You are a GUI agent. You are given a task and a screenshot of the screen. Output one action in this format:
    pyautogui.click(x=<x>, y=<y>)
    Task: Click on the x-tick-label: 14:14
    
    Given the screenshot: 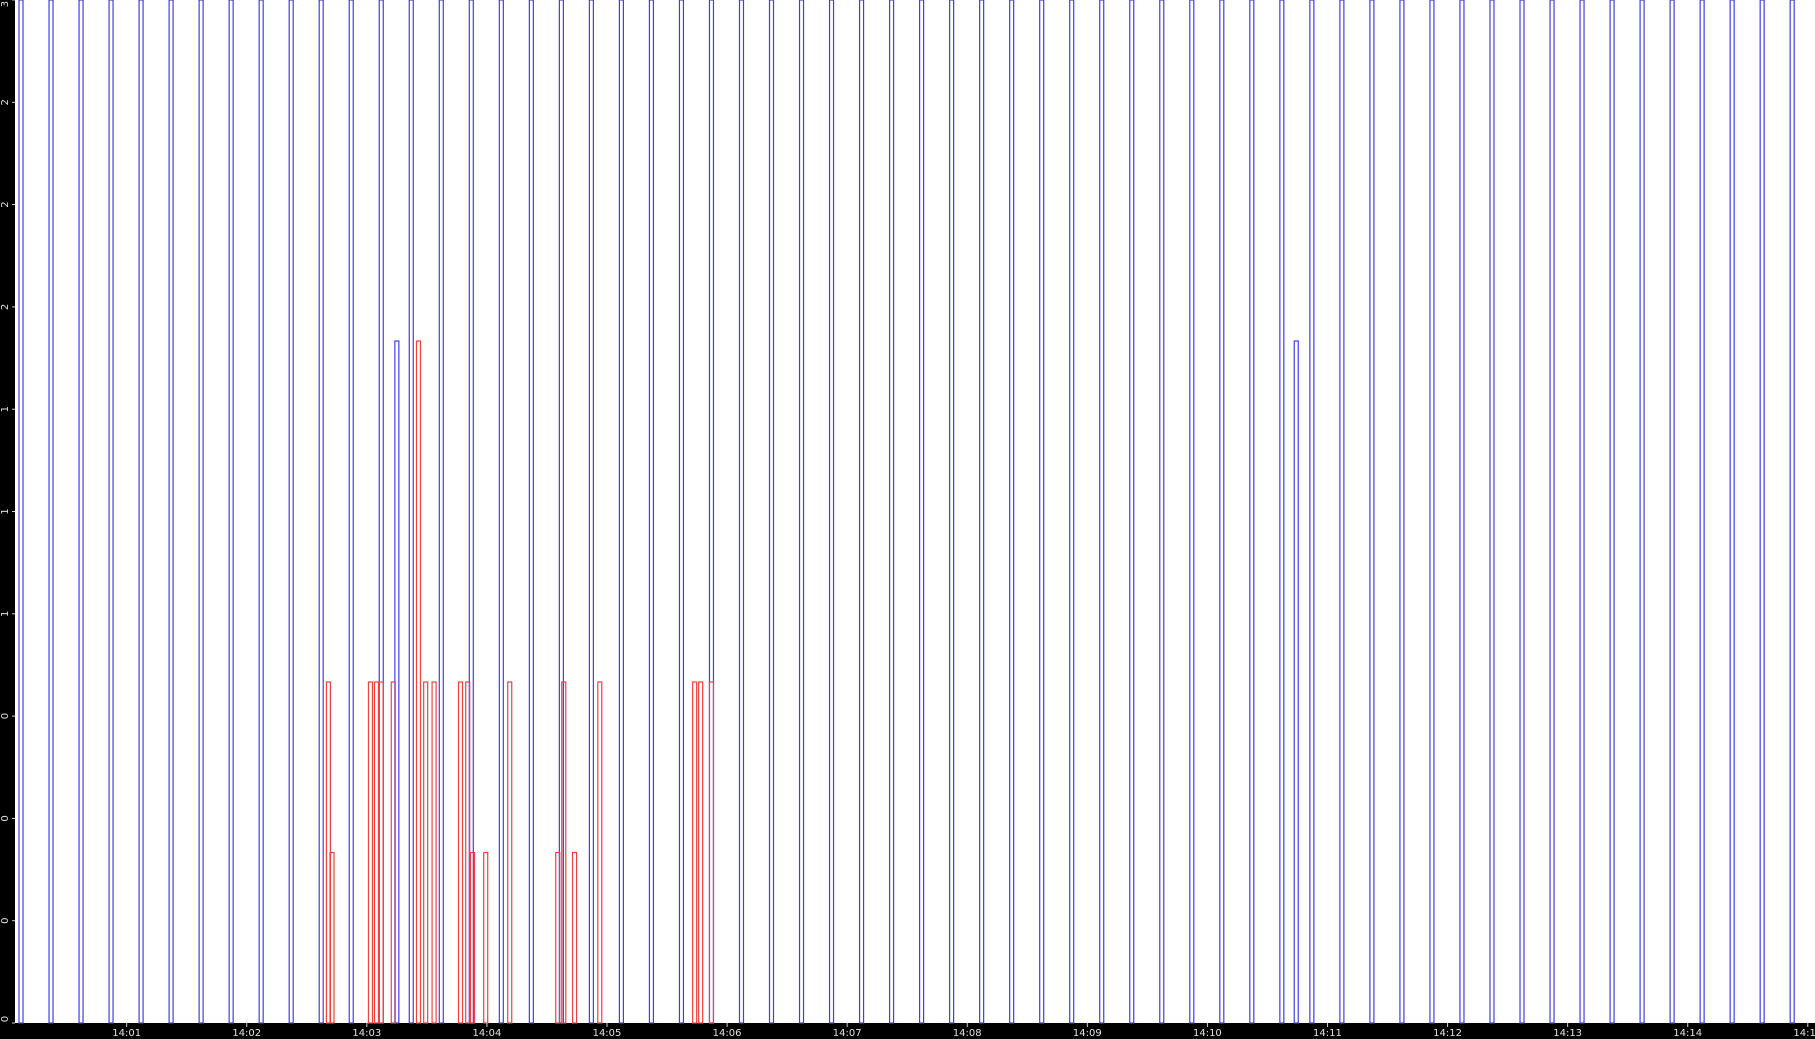 What is the action you would take?
    pyautogui.click(x=1687, y=1033)
    